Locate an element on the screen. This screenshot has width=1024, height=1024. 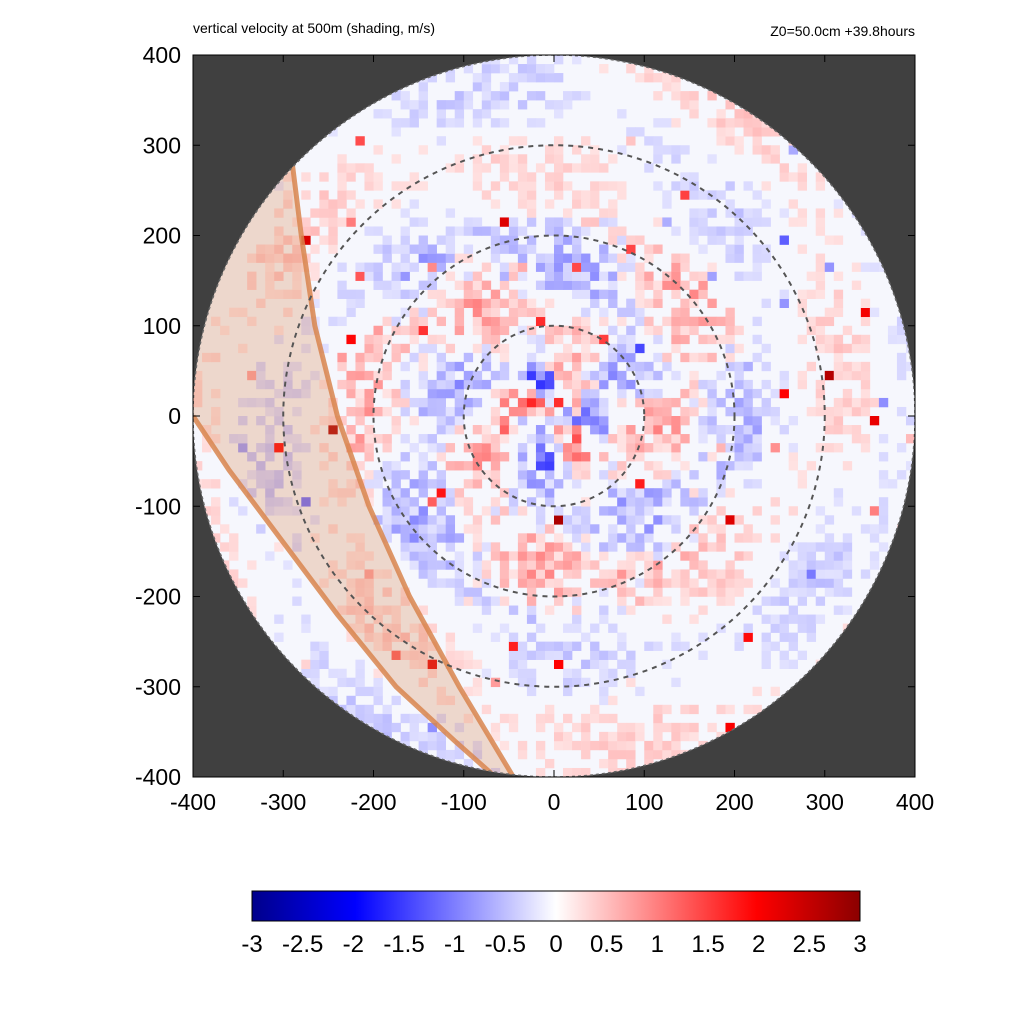
chart-title: vertical velocity at 500m (shading, m/s) is located at coordinates (314, 28).